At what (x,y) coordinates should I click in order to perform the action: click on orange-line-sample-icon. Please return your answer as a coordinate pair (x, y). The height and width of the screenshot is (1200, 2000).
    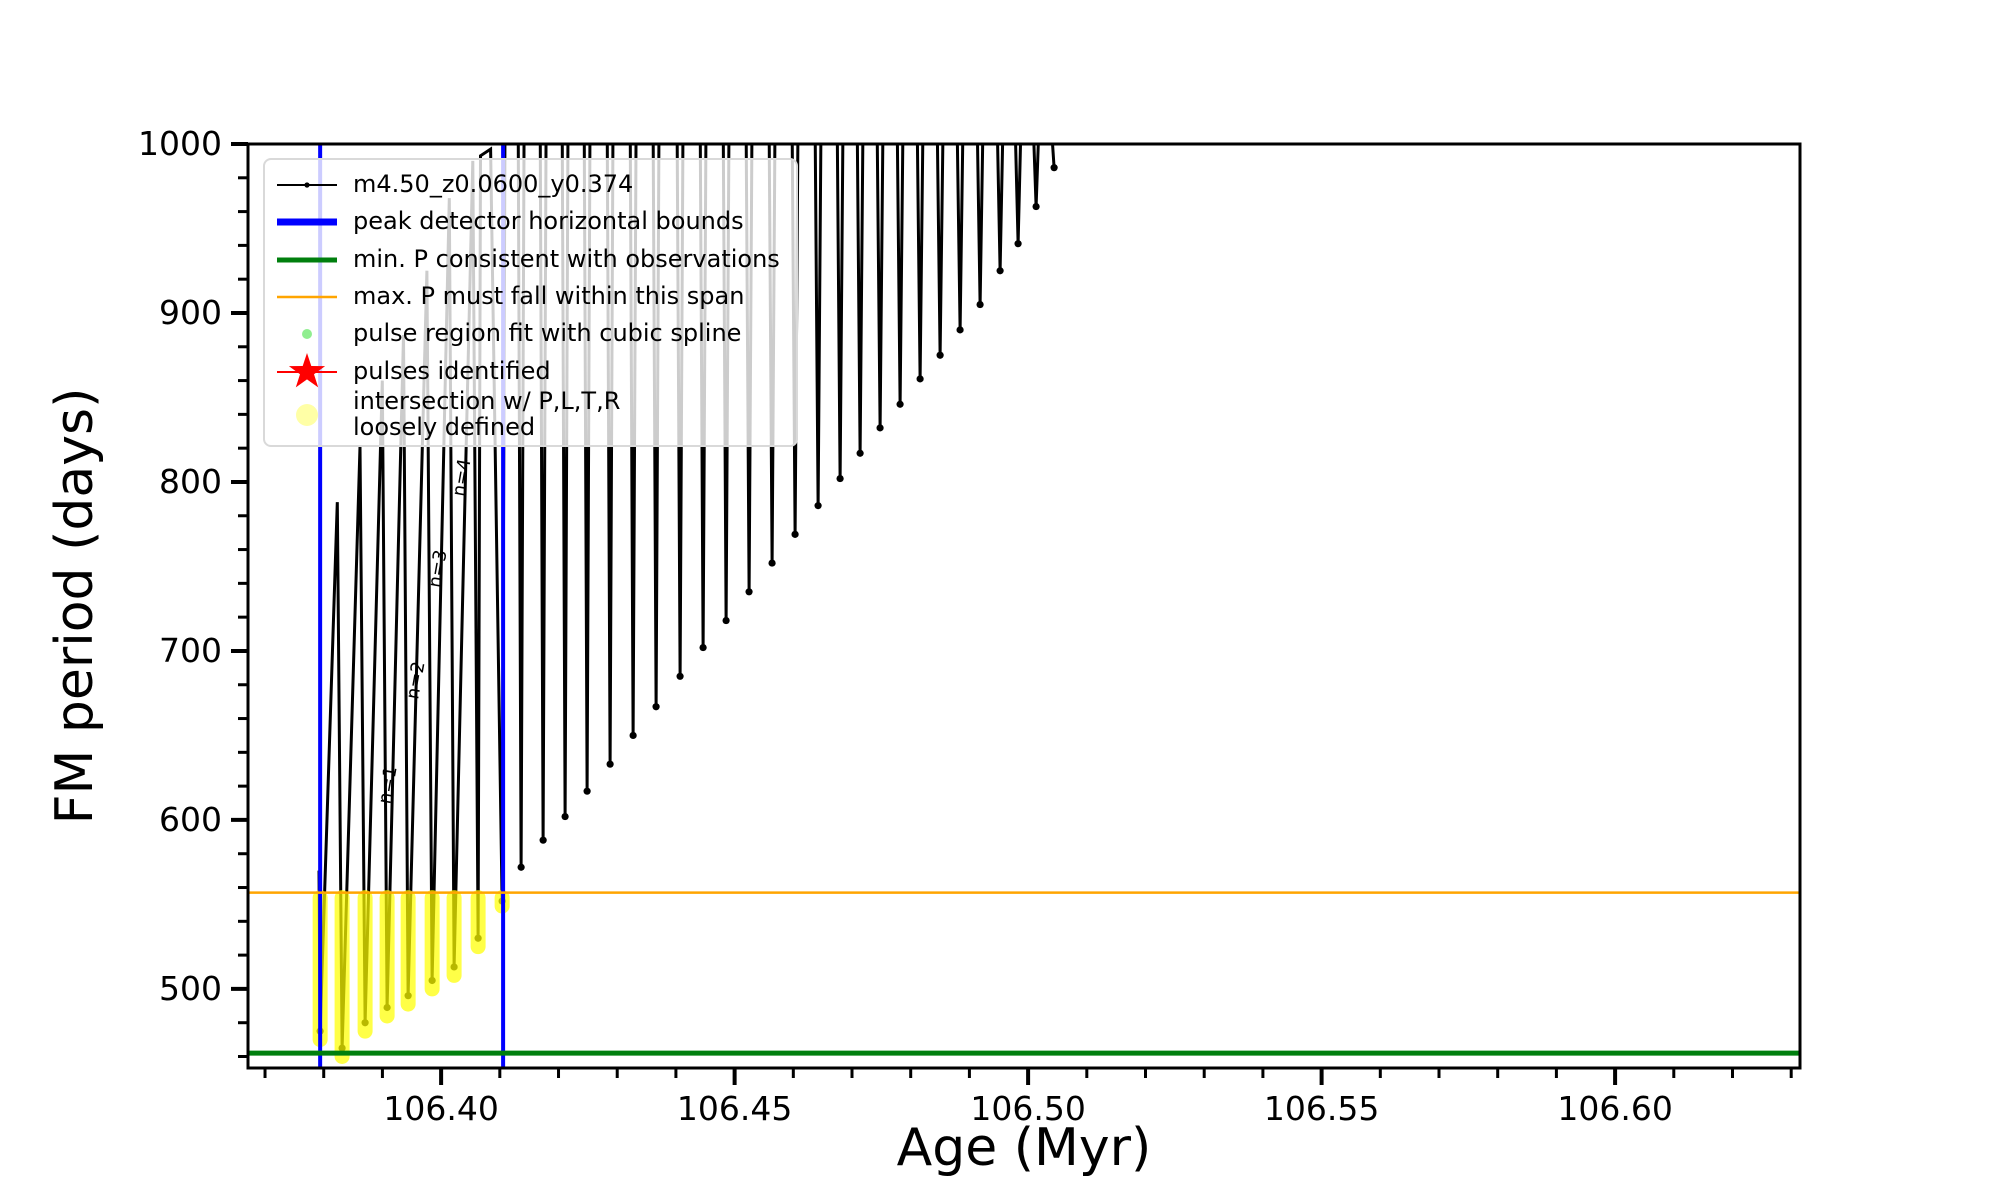
    Looking at the image, I should click on (307, 297).